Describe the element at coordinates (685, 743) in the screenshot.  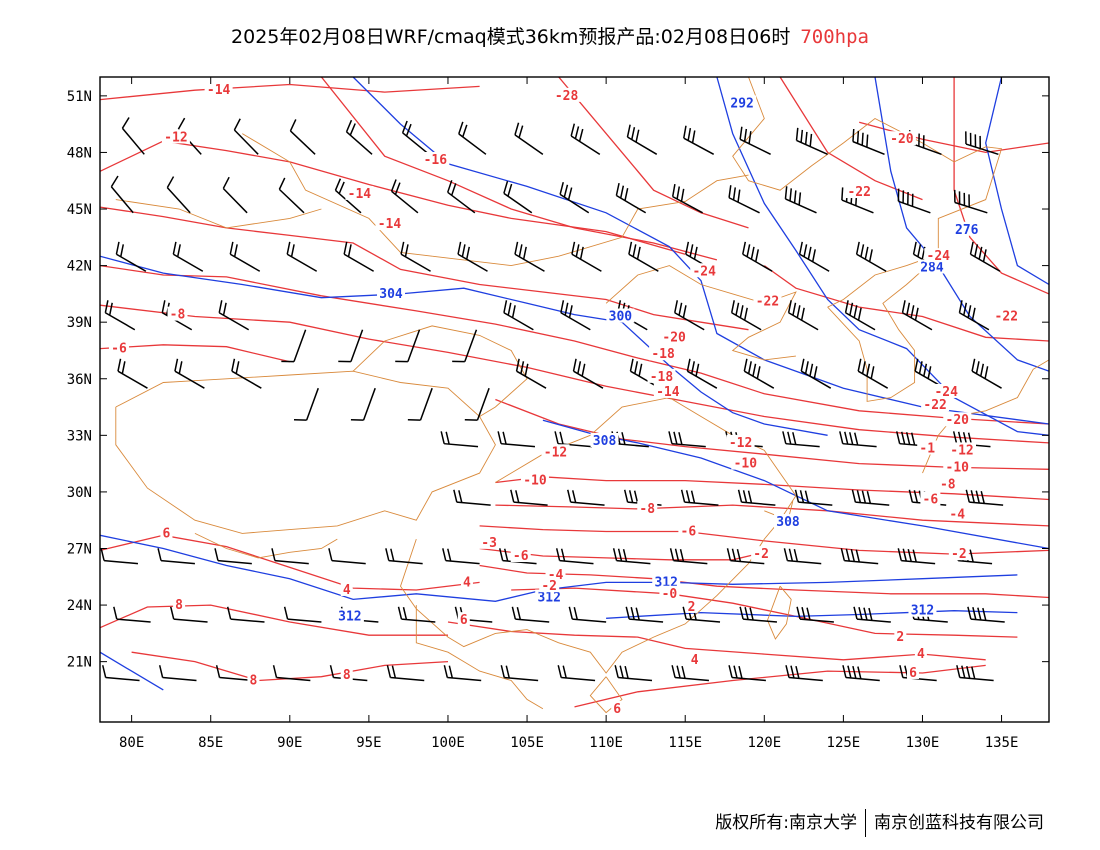
I see `lon-label: 115E` at that location.